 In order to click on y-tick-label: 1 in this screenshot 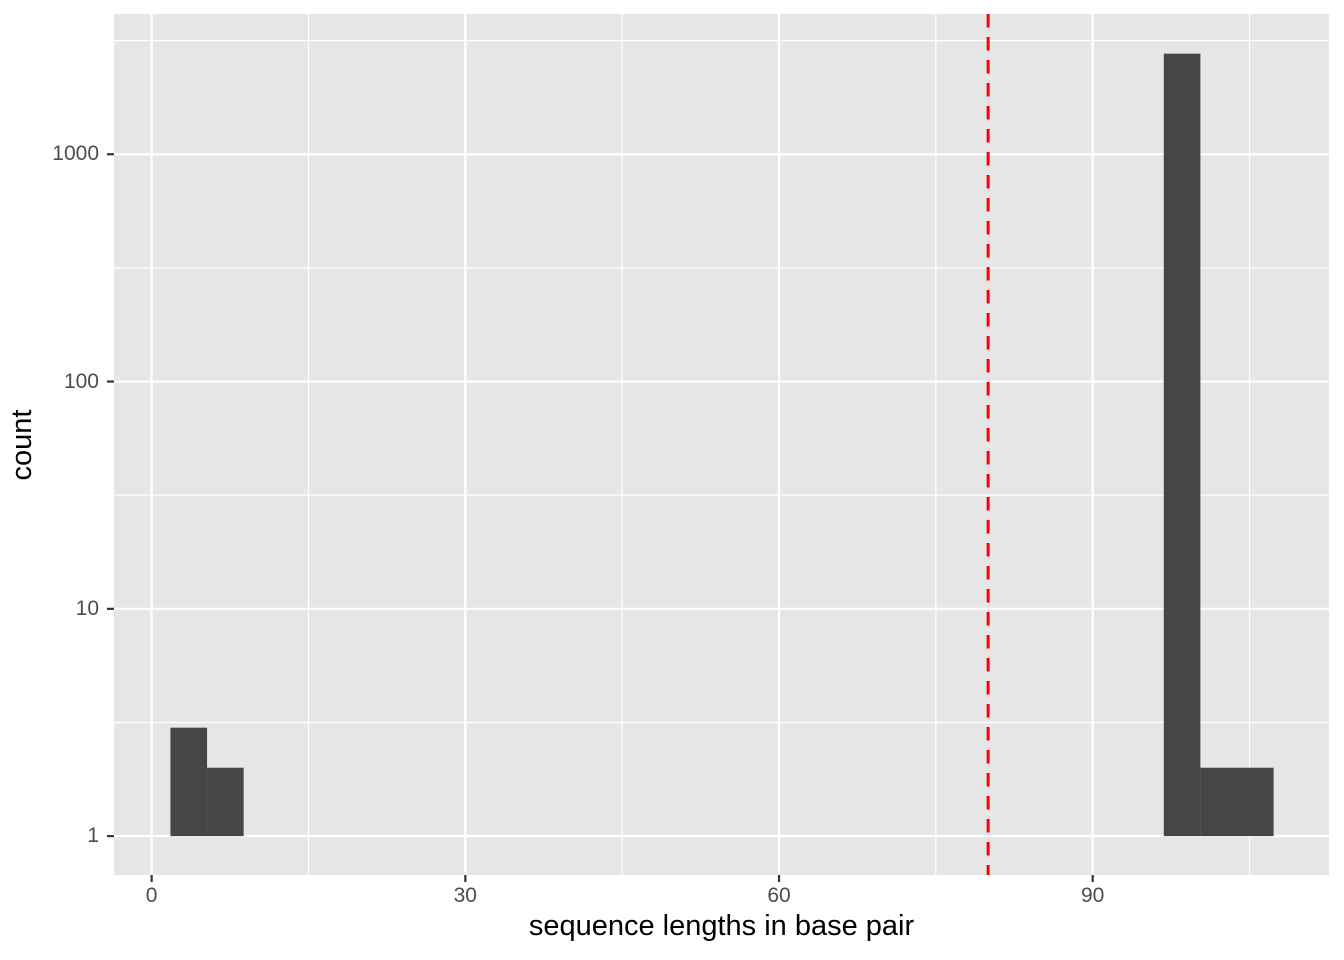, I will do `click(93, 836)`.